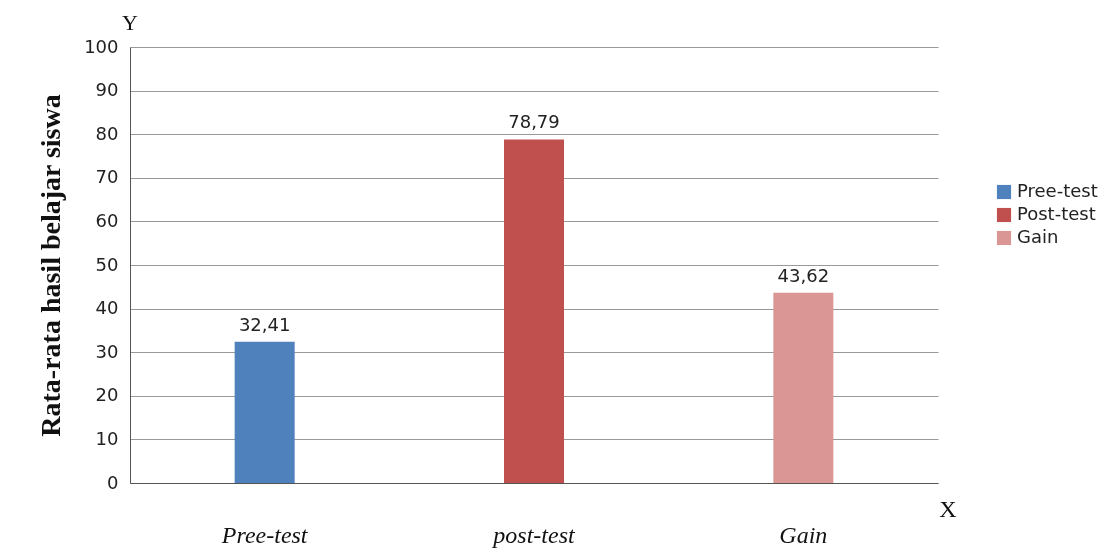  I want to click on y-tick-label: 40, so click(107, 308).